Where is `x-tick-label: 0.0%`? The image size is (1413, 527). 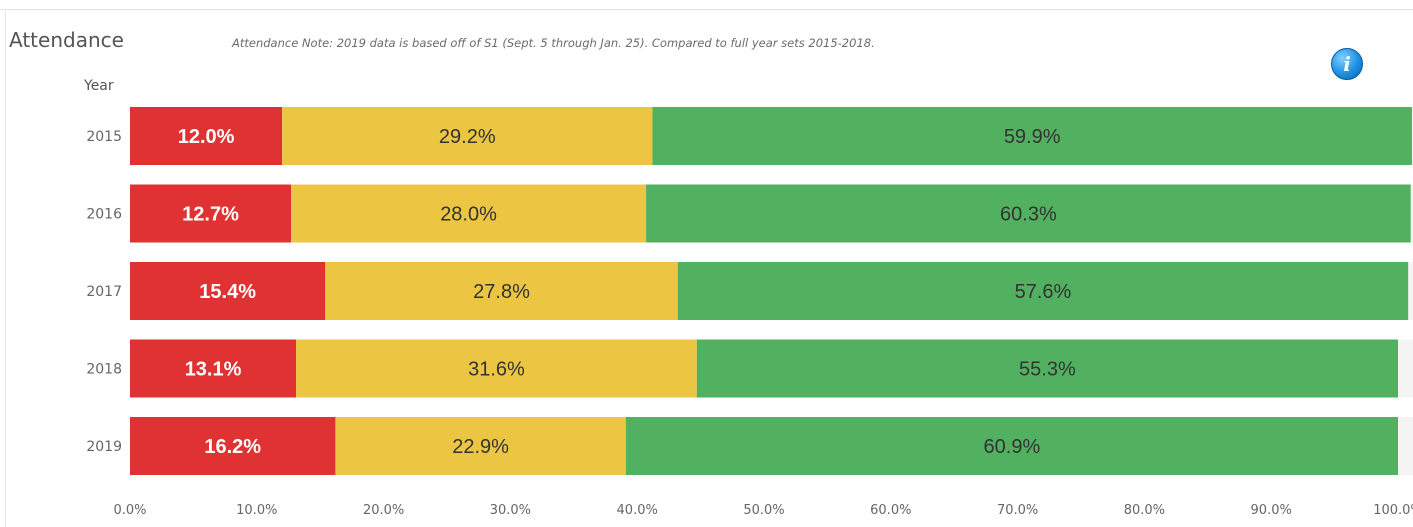 x-tick-label: 0.0% is located at coordinates (129, 510).